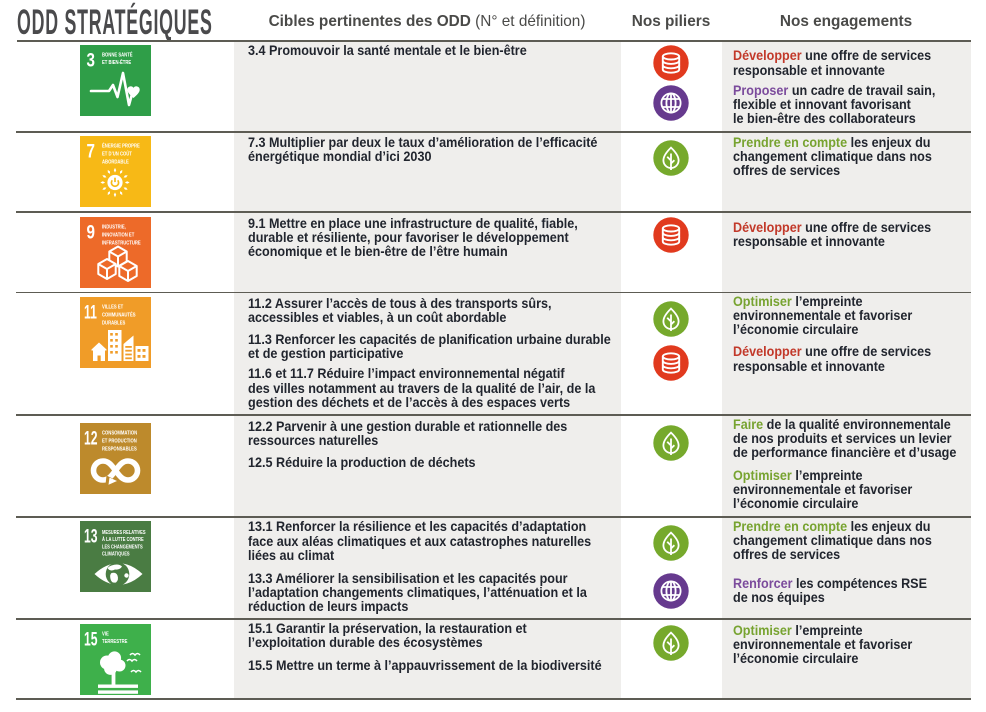  Describe the element at coordinates (122, 546) in the screenshot. I see `svg-text: LES CHANGEMENTS` at that location.